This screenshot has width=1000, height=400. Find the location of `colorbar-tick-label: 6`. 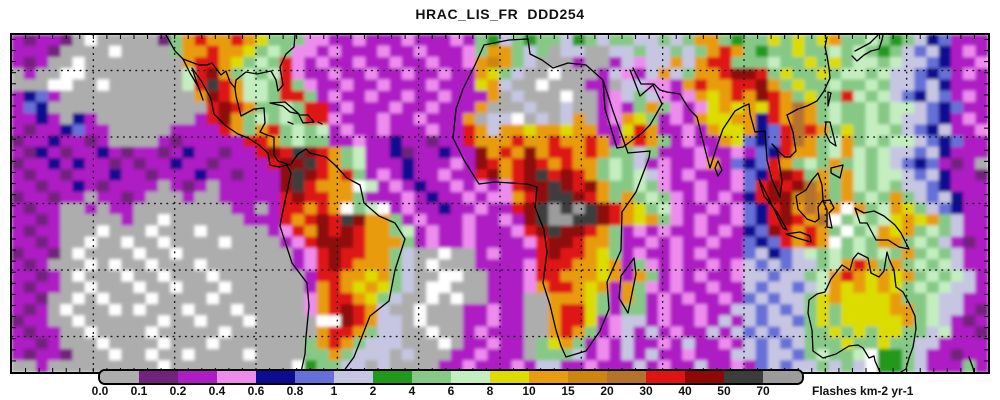

colorbar-tick-label: 6 is located at coordinates (451, 391).